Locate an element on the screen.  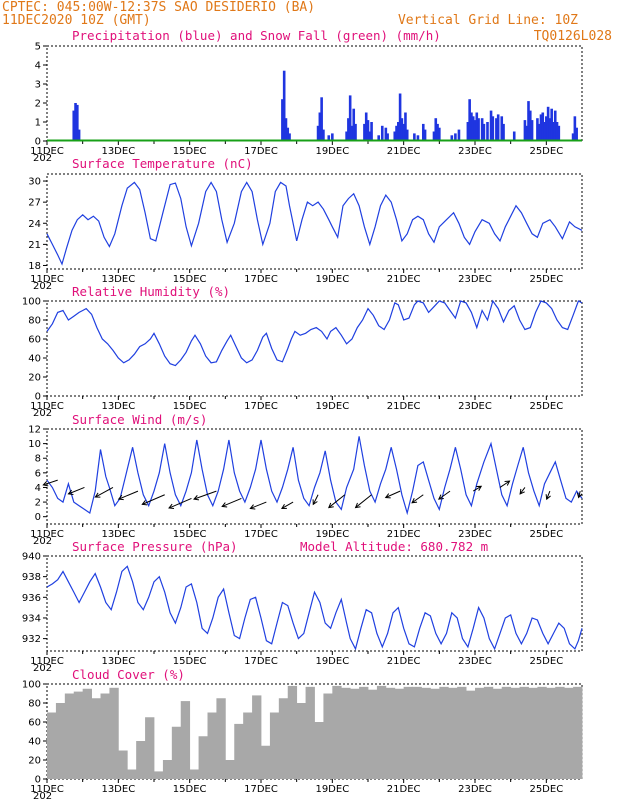
rh-frame is located at coordinates (314, 348).